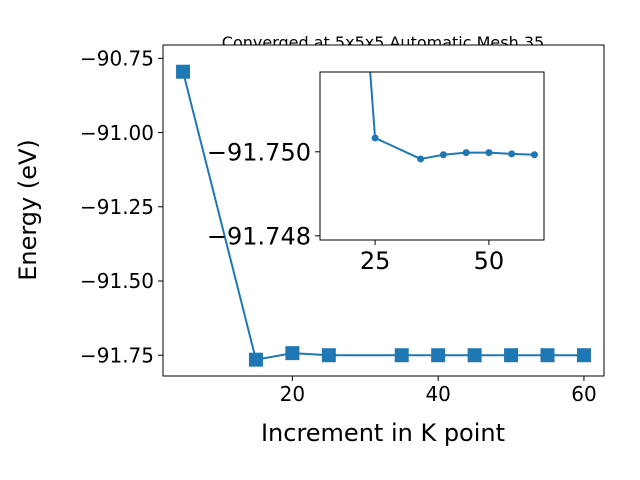  What do you see at coordinates (117, 133) in the screenshot?
I see `y-tick-label: −91.00` at bounding box center [117, 133].